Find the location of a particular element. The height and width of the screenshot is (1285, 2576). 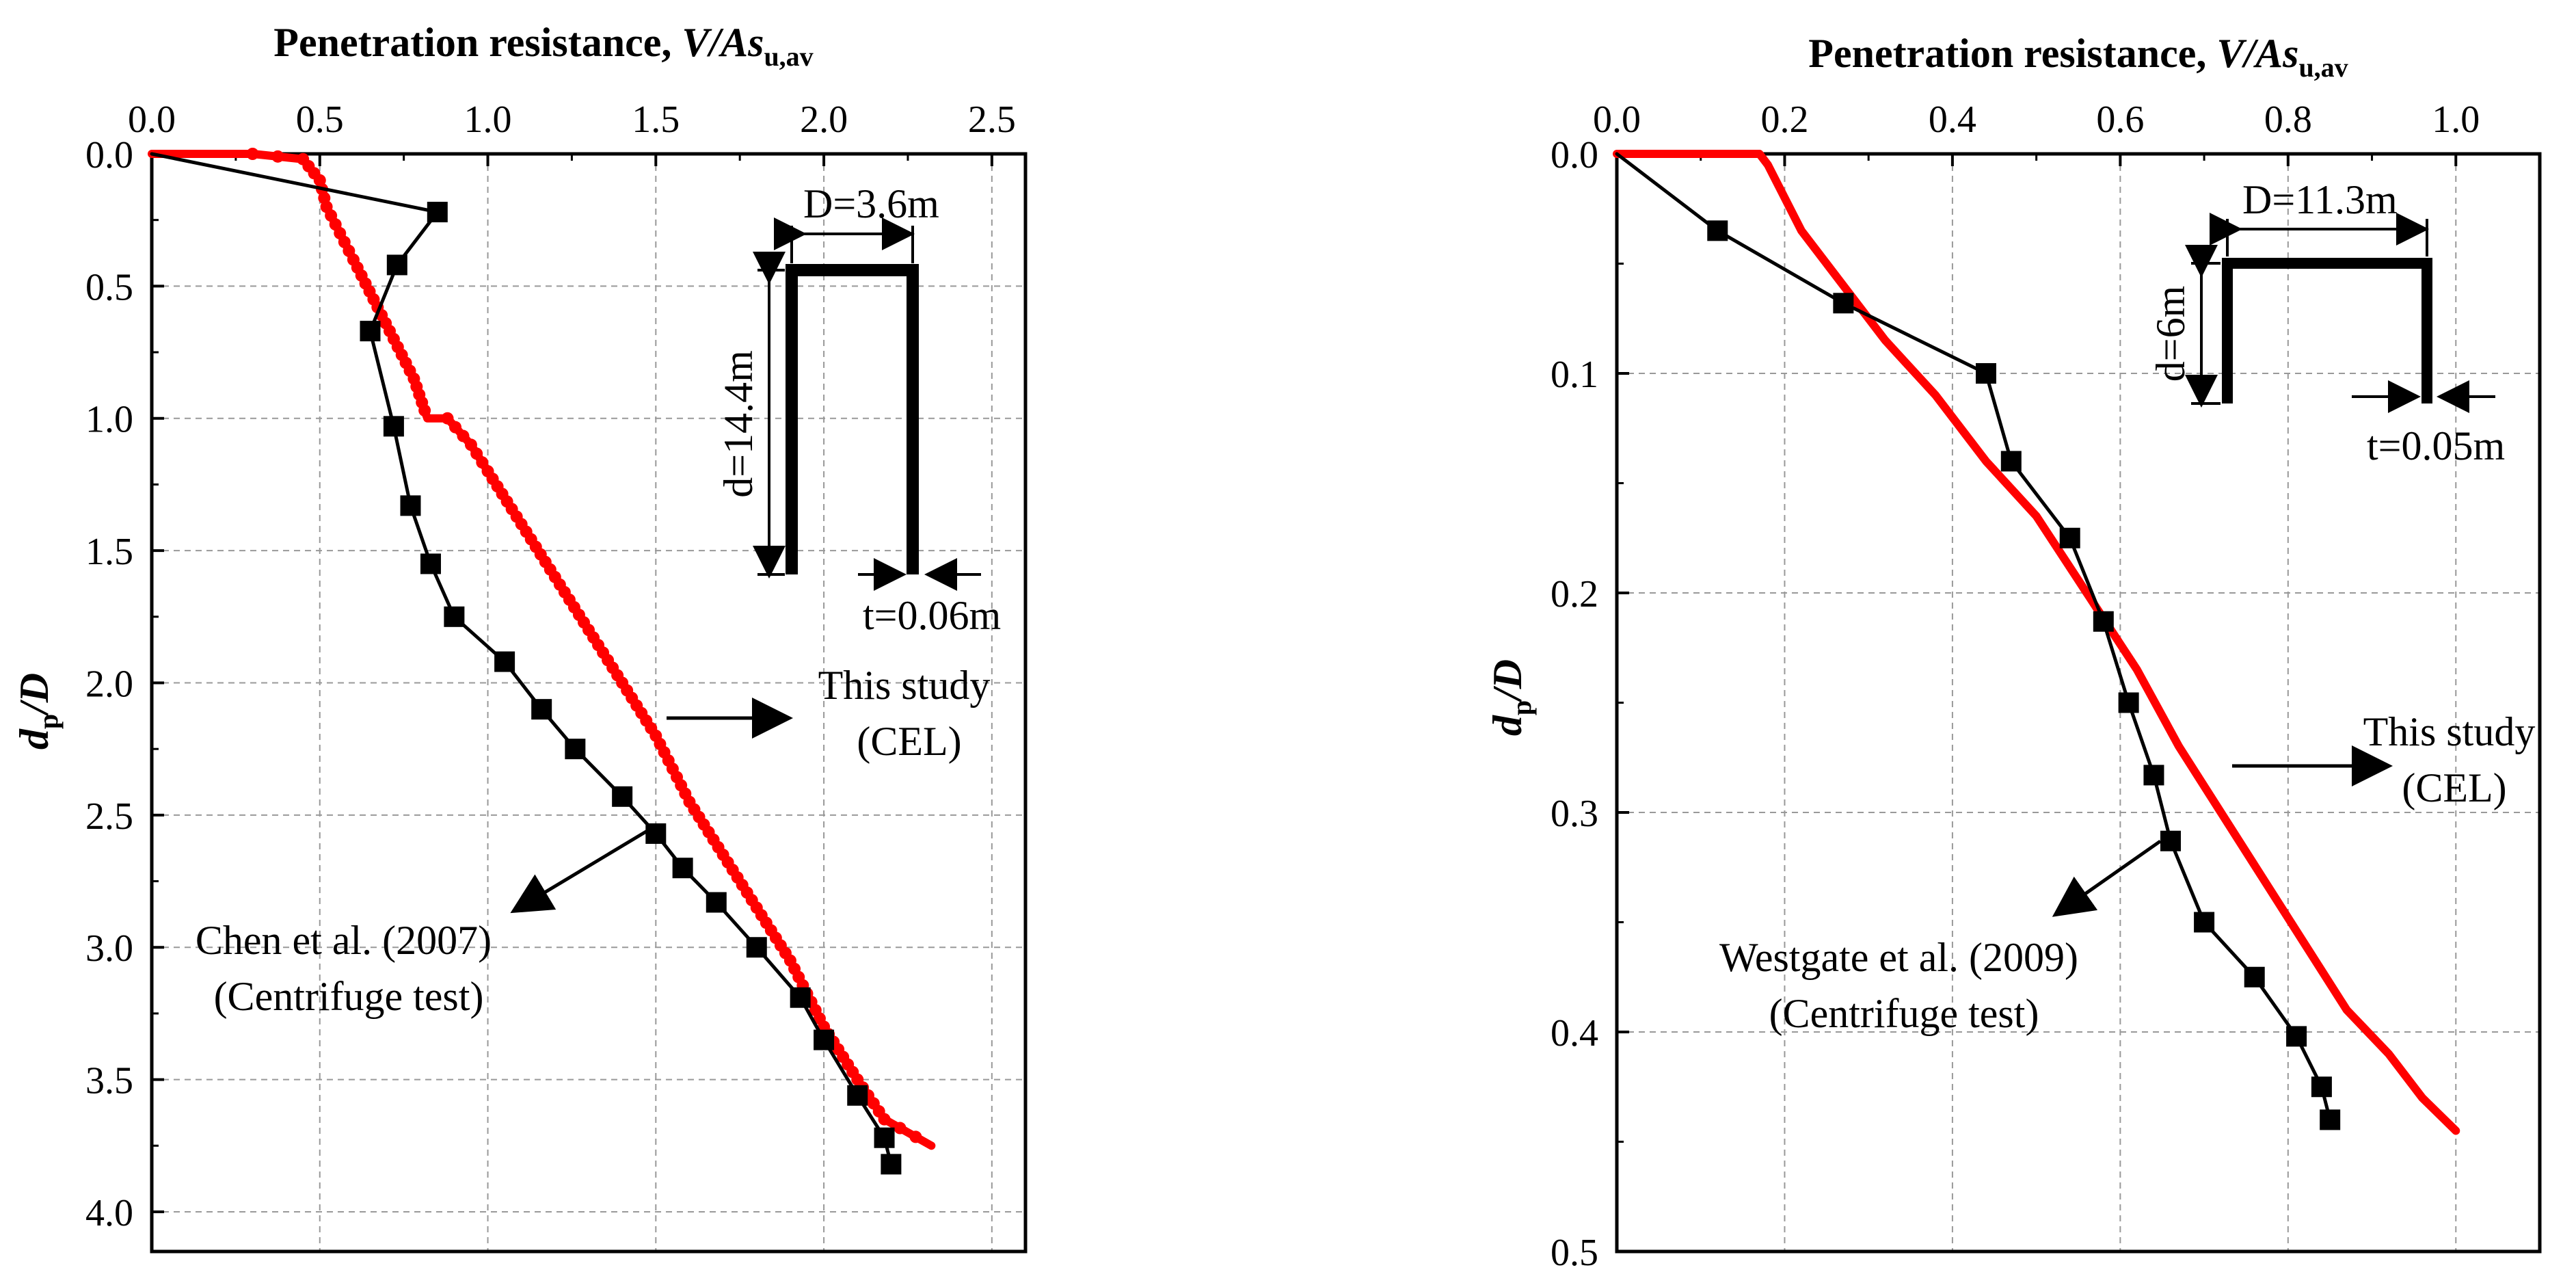

chart-left-y-axis-title-tail: /D is located at coordinates (34, 695).